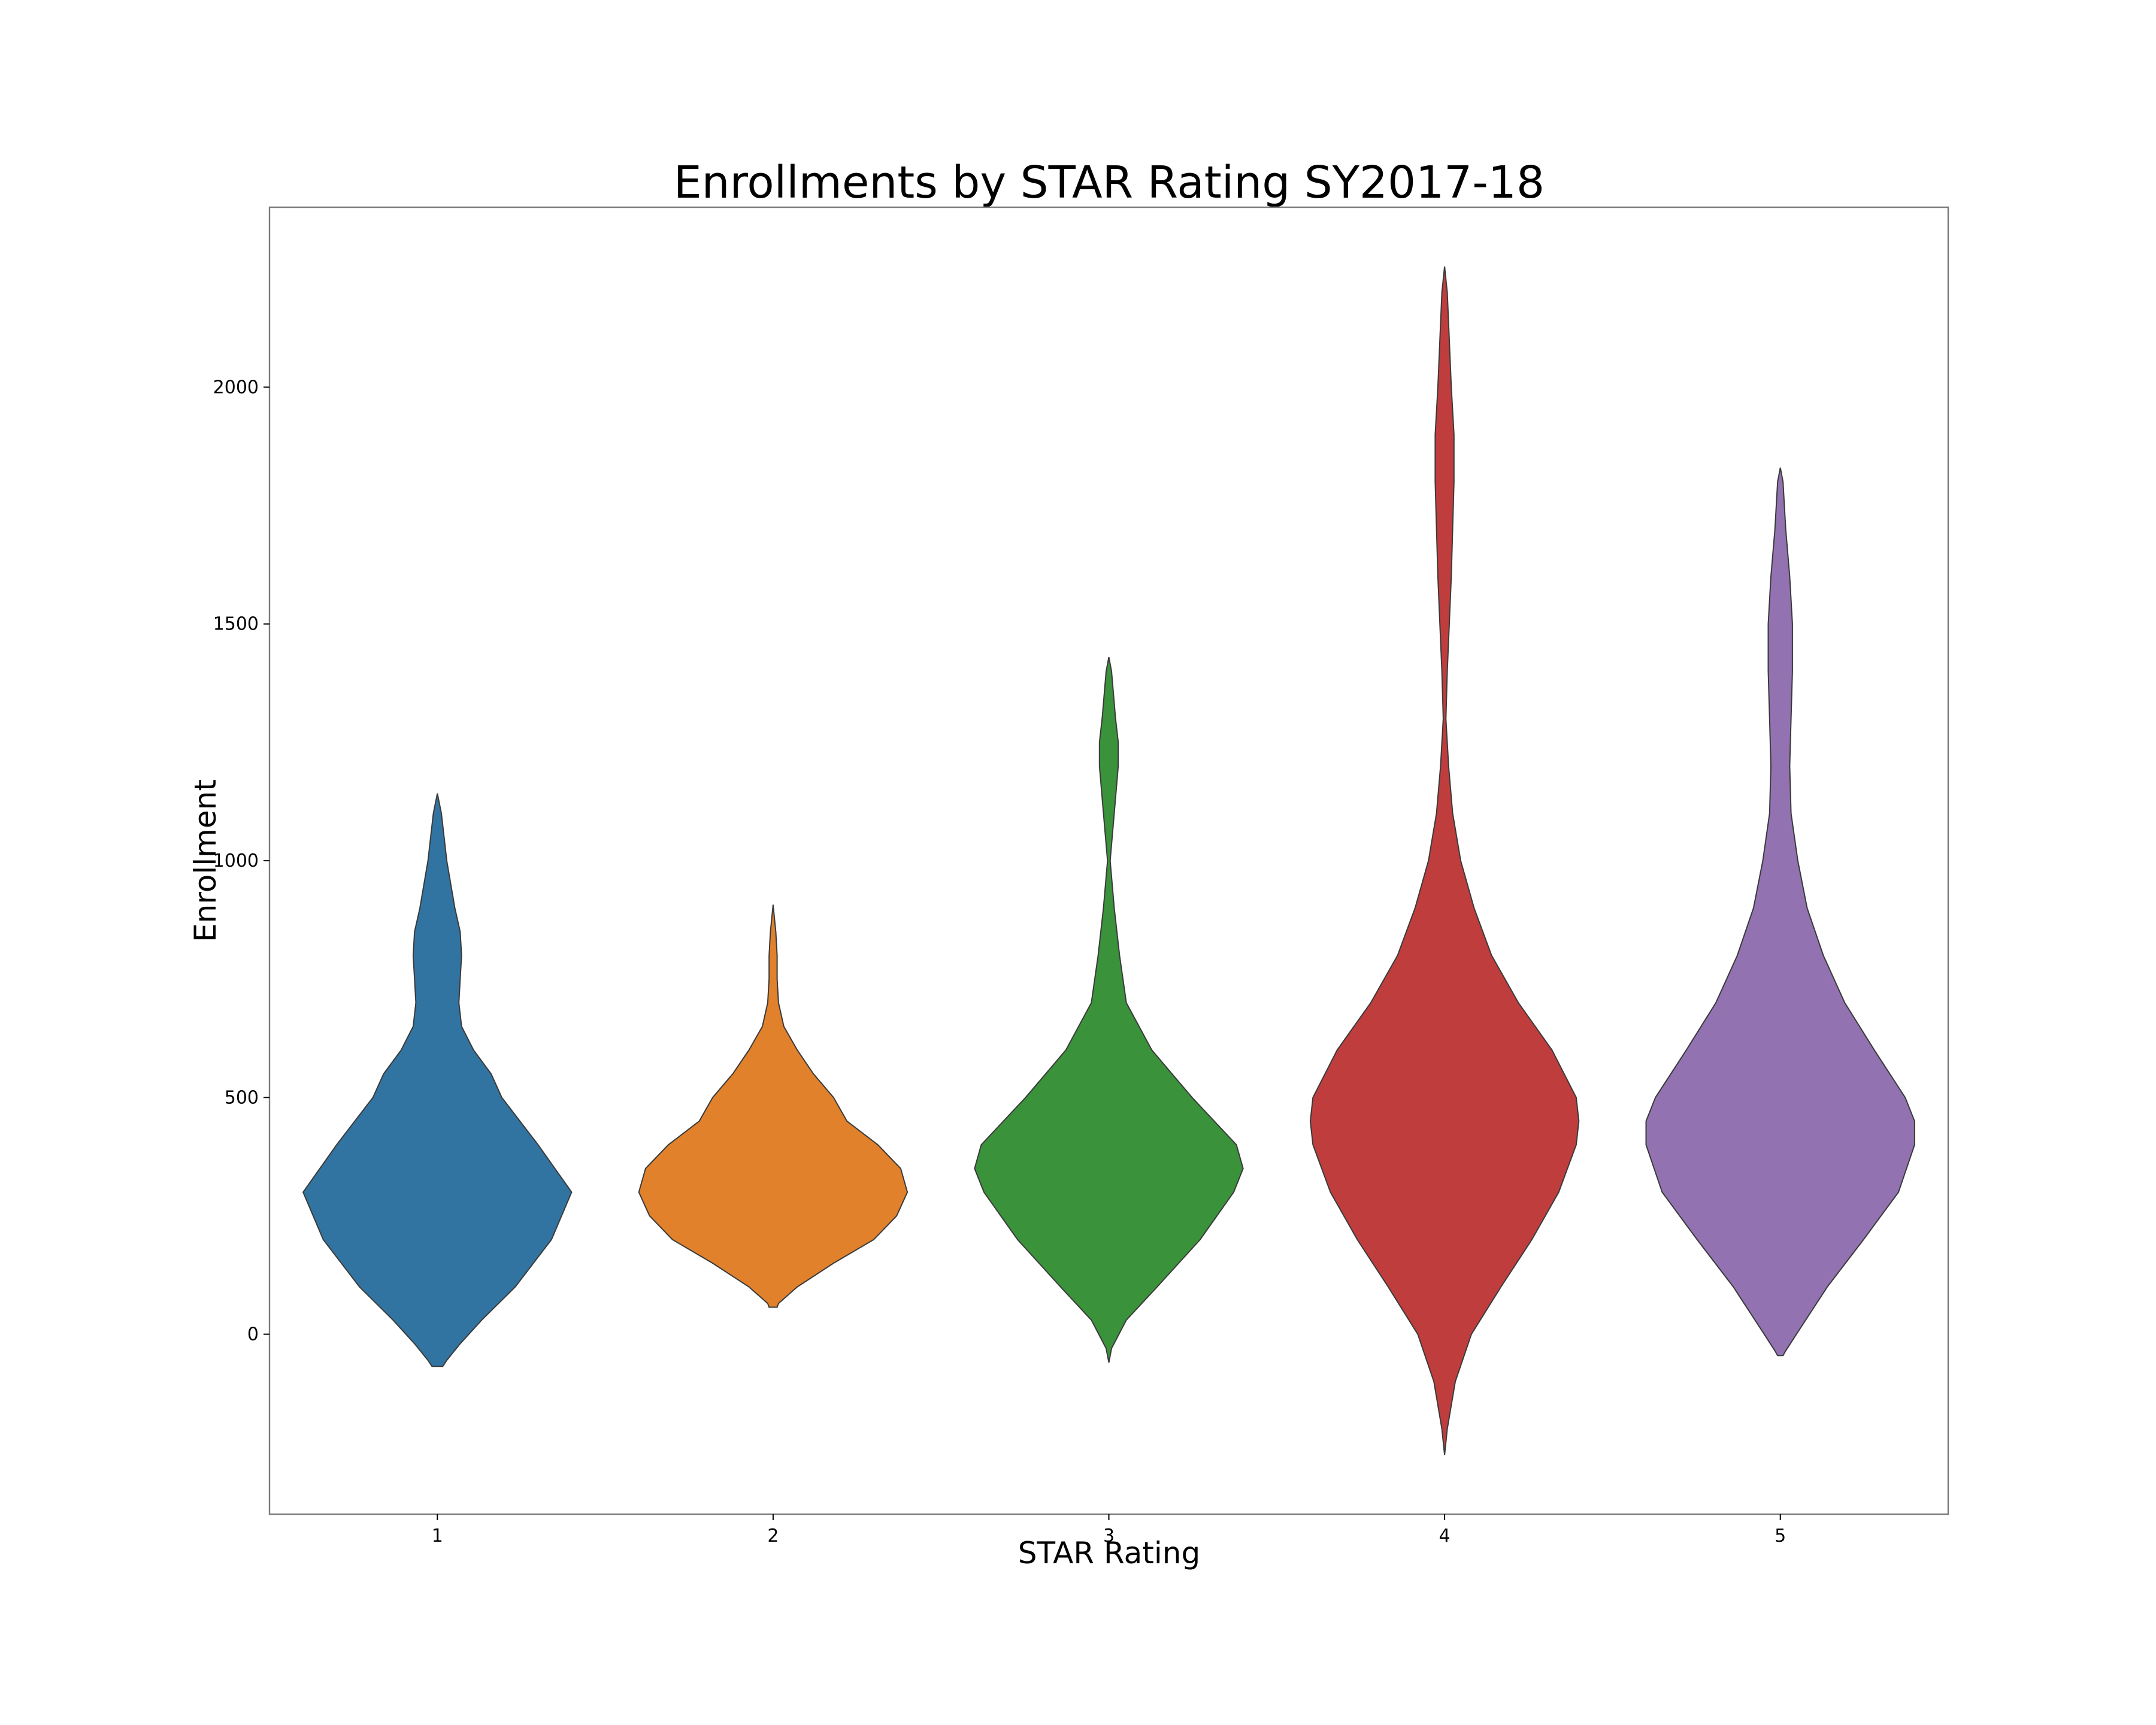  What do you see at coordinates (773, 1536) in the screenshot?
I see `x-tick-label: 2` at bounding box center [773, 1536].